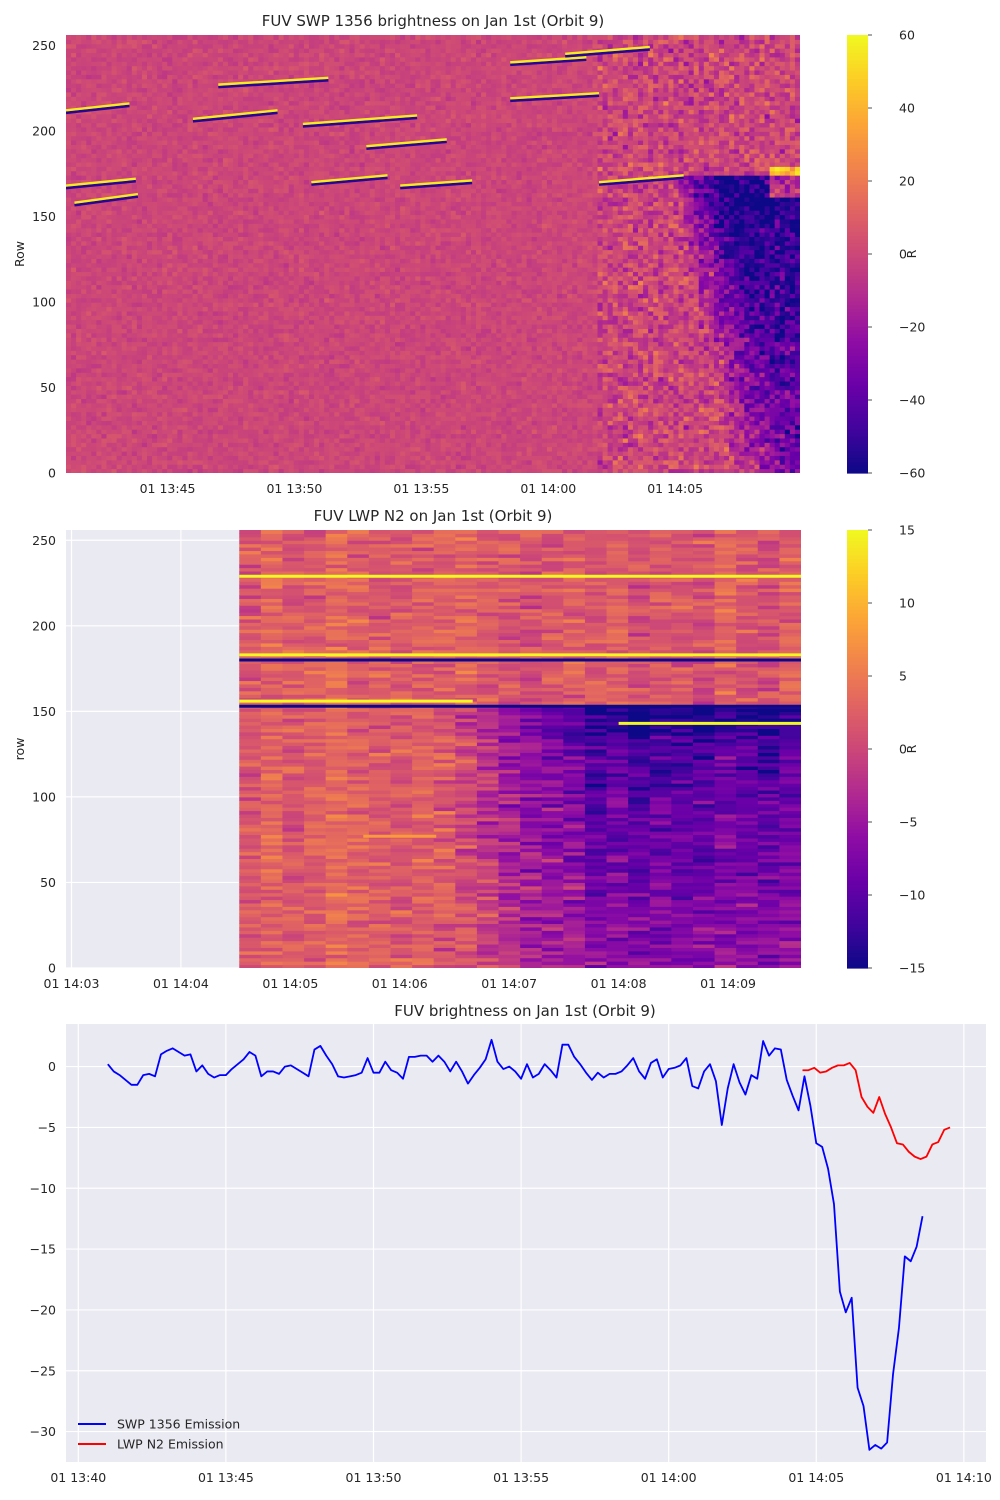 The height and width of the screenshot is (1500, 1000). I want to click on swp-colorbar-tick-label: 0, so click(903, 254).